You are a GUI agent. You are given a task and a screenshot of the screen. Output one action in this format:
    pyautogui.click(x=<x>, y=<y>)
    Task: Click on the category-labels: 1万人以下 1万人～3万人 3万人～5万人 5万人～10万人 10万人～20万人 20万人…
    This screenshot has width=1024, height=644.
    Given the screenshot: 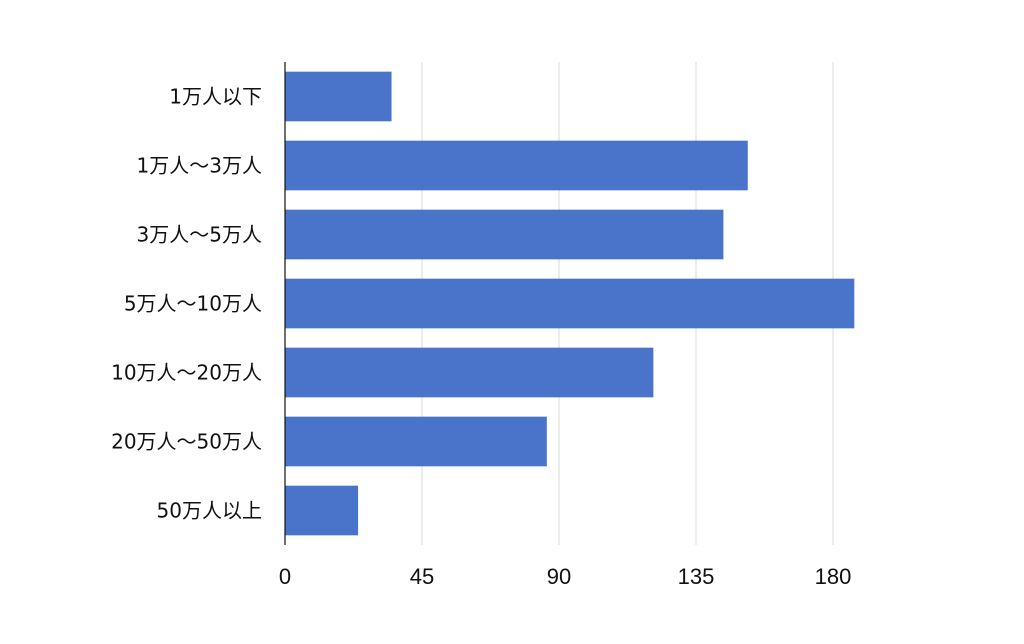 What is the action you would take?
    pyautogui.click(x=186, y=304)
    